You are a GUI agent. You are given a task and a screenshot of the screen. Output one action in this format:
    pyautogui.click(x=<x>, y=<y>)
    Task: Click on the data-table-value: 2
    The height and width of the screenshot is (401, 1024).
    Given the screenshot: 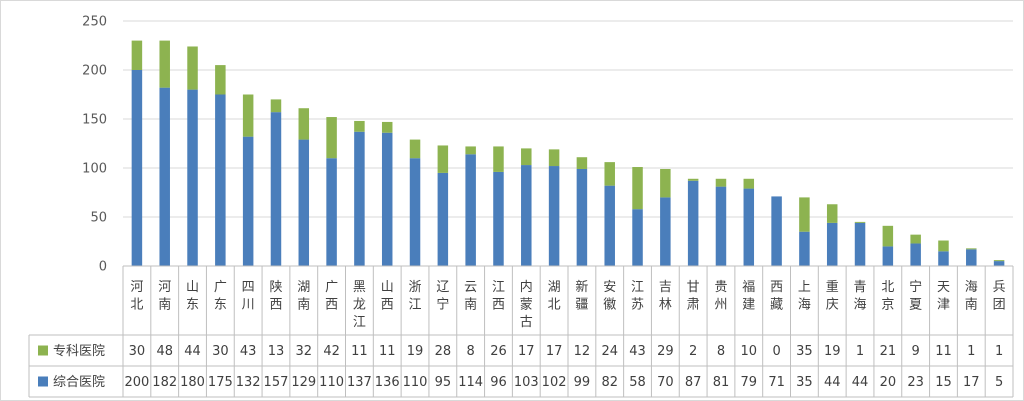 What is the action you would take?
    pyautogui.click(x=693, y=351)
    